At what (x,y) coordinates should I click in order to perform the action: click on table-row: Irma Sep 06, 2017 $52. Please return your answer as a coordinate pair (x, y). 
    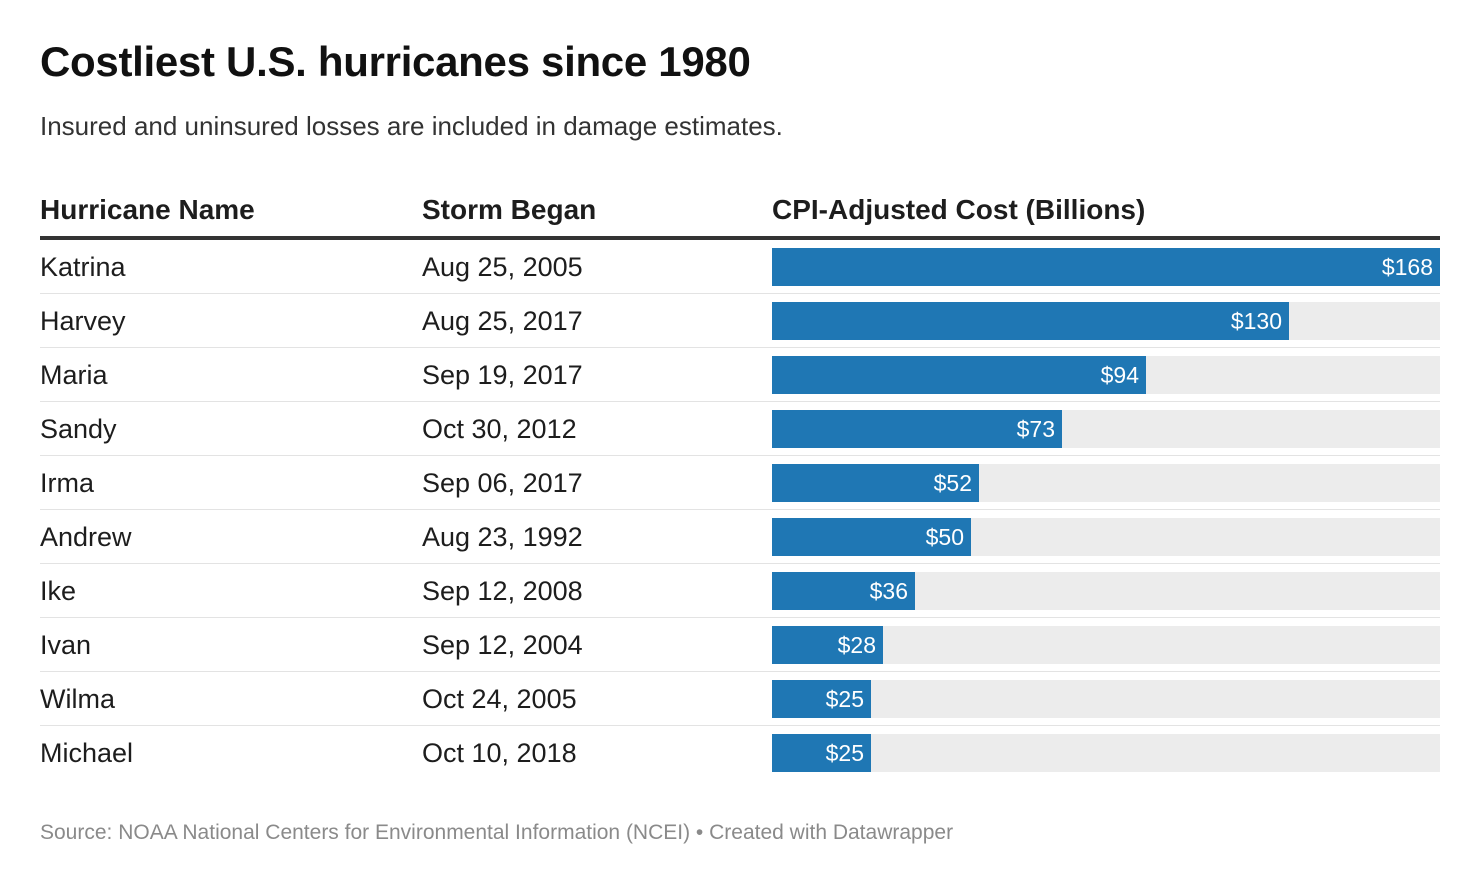
    Looking at the image, I should click on (740, 483).